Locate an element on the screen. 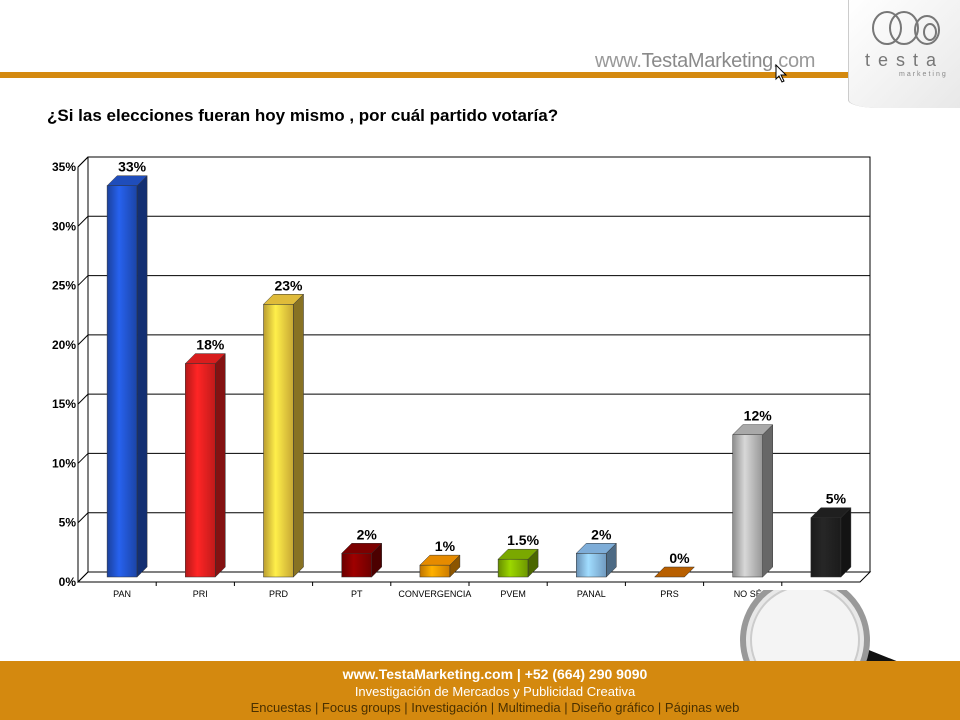  mouse-cursor-icon is located at coordinates (781, 73).